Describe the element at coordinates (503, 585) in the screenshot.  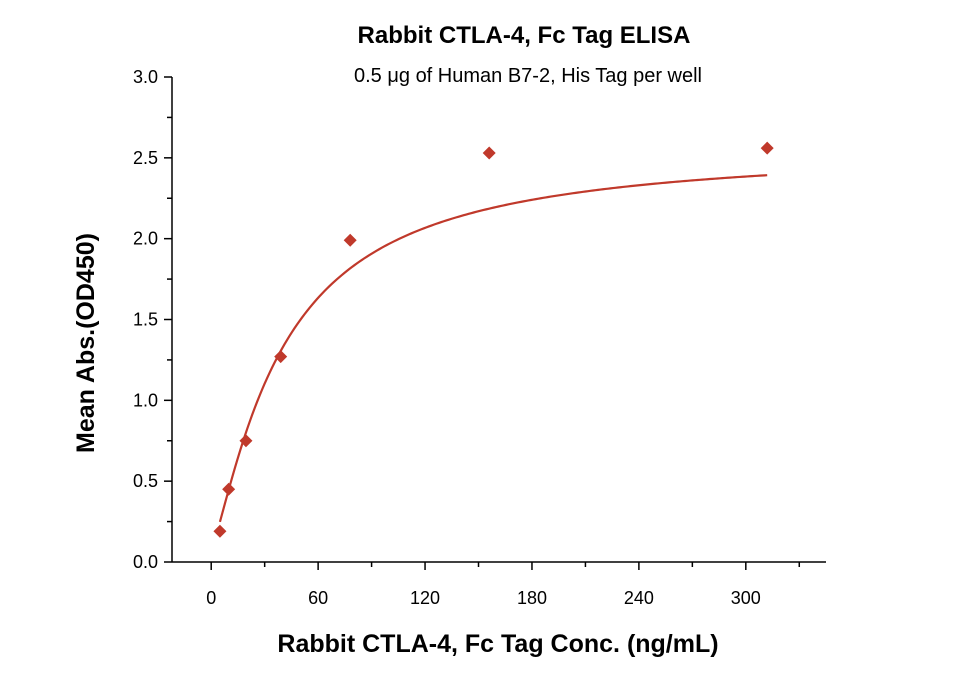
I see `x-ticks: 0 60 120 180 240 300` at that location.